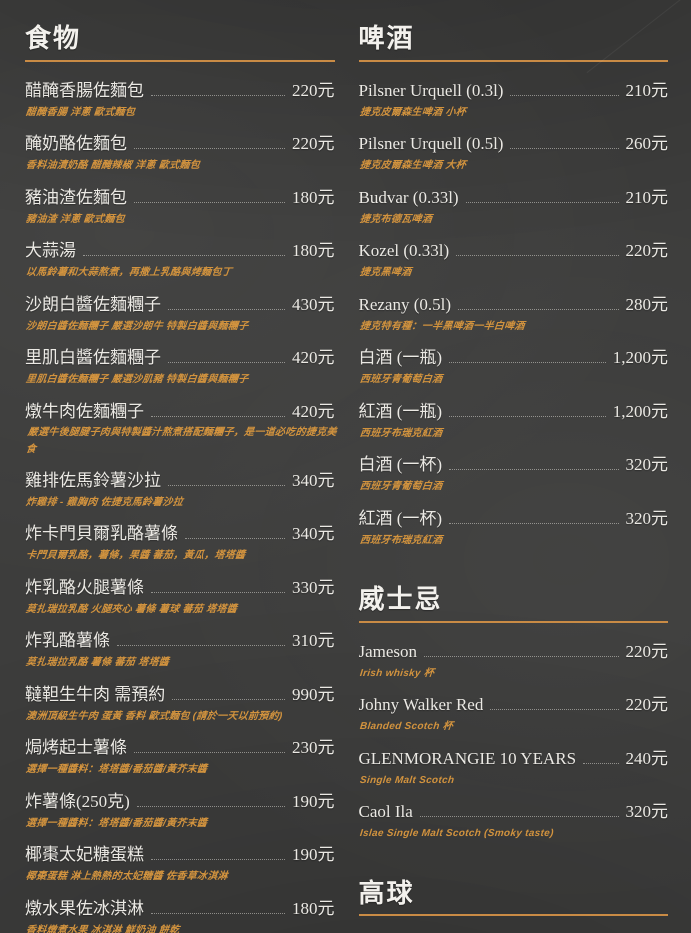 This screenshot has width=691, height=933. Describe the element at coordinates (647, 651) in the screenshot. I see `item-price: 220元` at that location.